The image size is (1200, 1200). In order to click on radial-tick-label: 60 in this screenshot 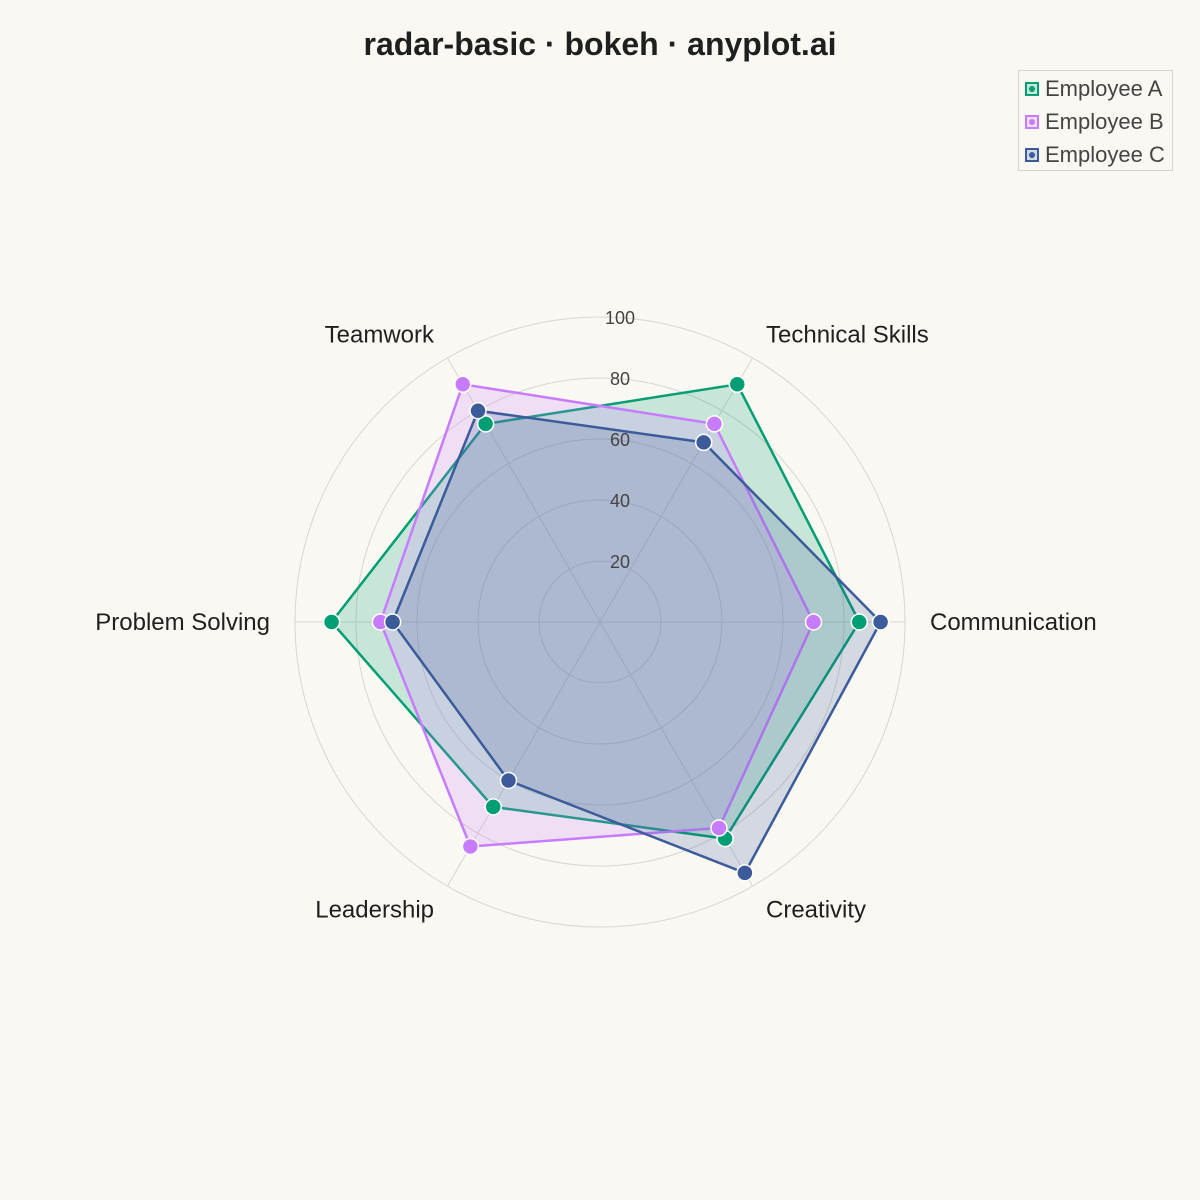, I will do `click(620, 440)`.